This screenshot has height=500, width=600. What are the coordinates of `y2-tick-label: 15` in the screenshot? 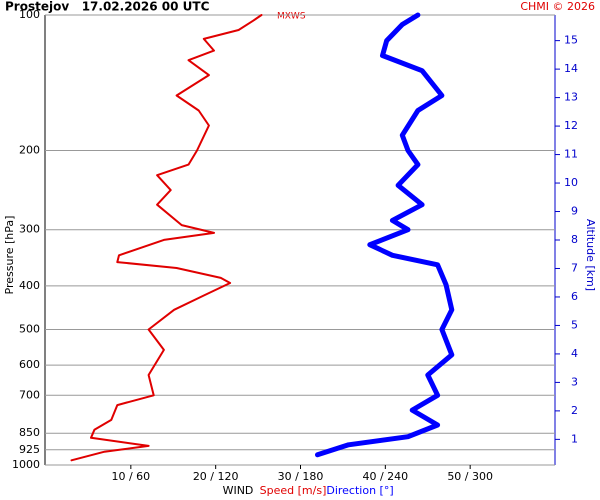 It's located at (571, 40).